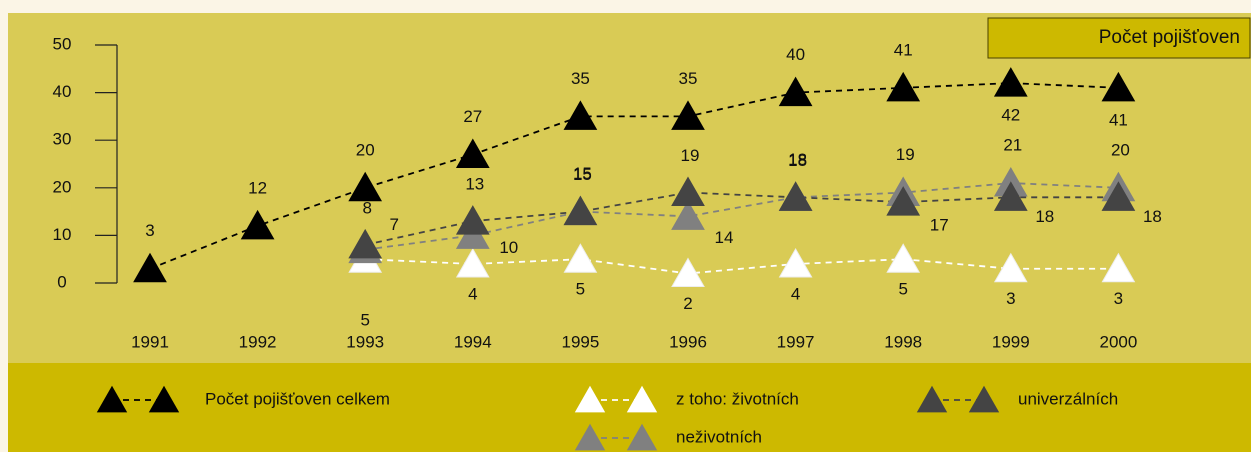 This screenshot has width=1251, height=452. Describe the element at coordinates (62, 186) in the screenshot. I see `y-tick-label: 20` at that location.